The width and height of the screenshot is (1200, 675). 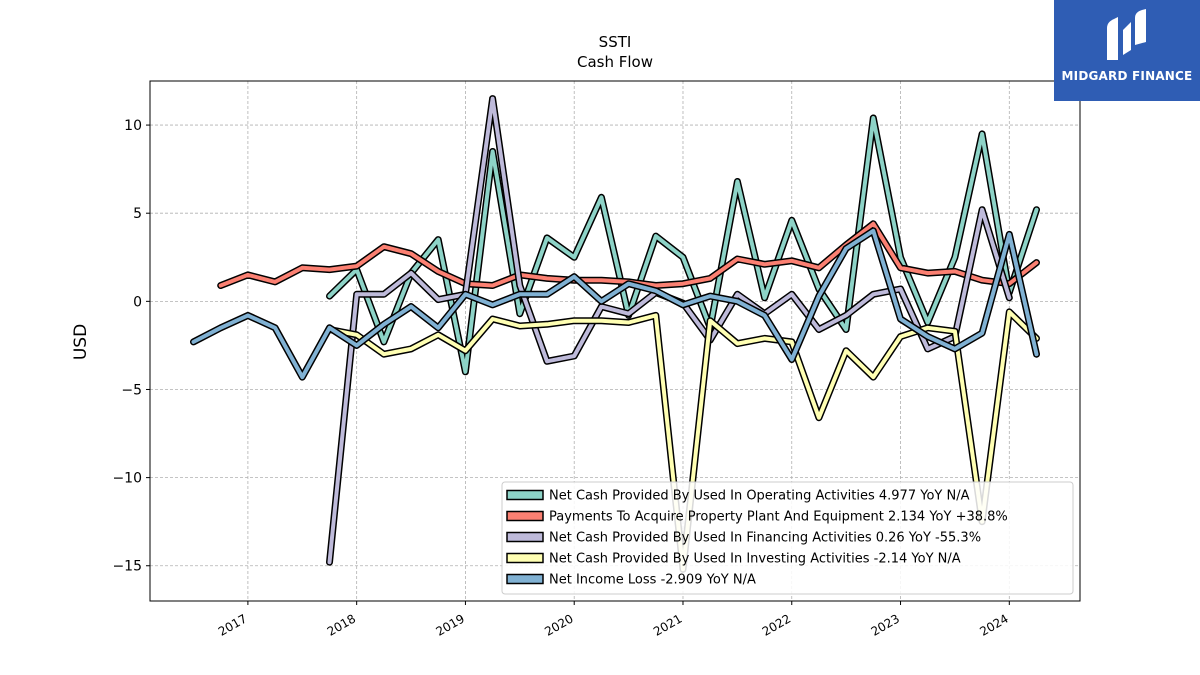 I want to click on legend-label: Net Income Loss -2.909 YoY N/A, so click(x=652, y=580).